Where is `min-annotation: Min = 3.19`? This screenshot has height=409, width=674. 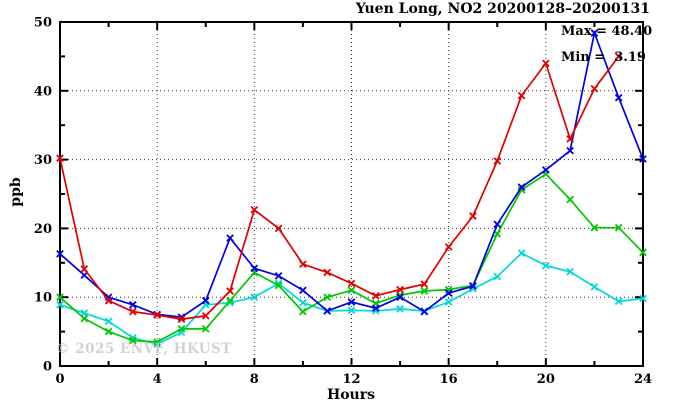
min-annotation: Min = 3.19 is located at coordinates (603, 57).